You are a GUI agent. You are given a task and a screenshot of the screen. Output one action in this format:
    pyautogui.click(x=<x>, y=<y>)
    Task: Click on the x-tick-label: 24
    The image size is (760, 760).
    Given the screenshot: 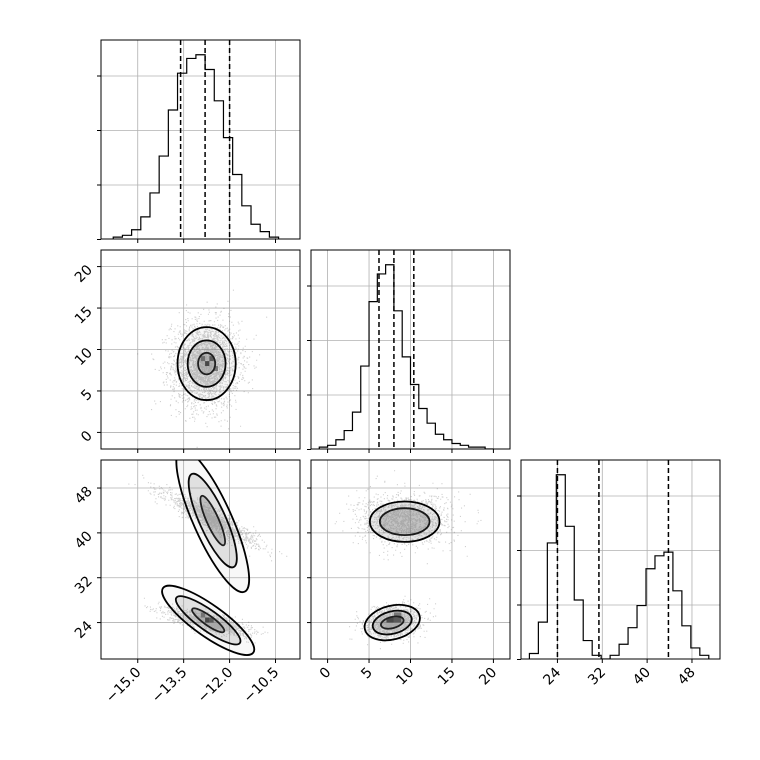 What is the action you would take?
    pyautogui.click(x=552, y=676)
    